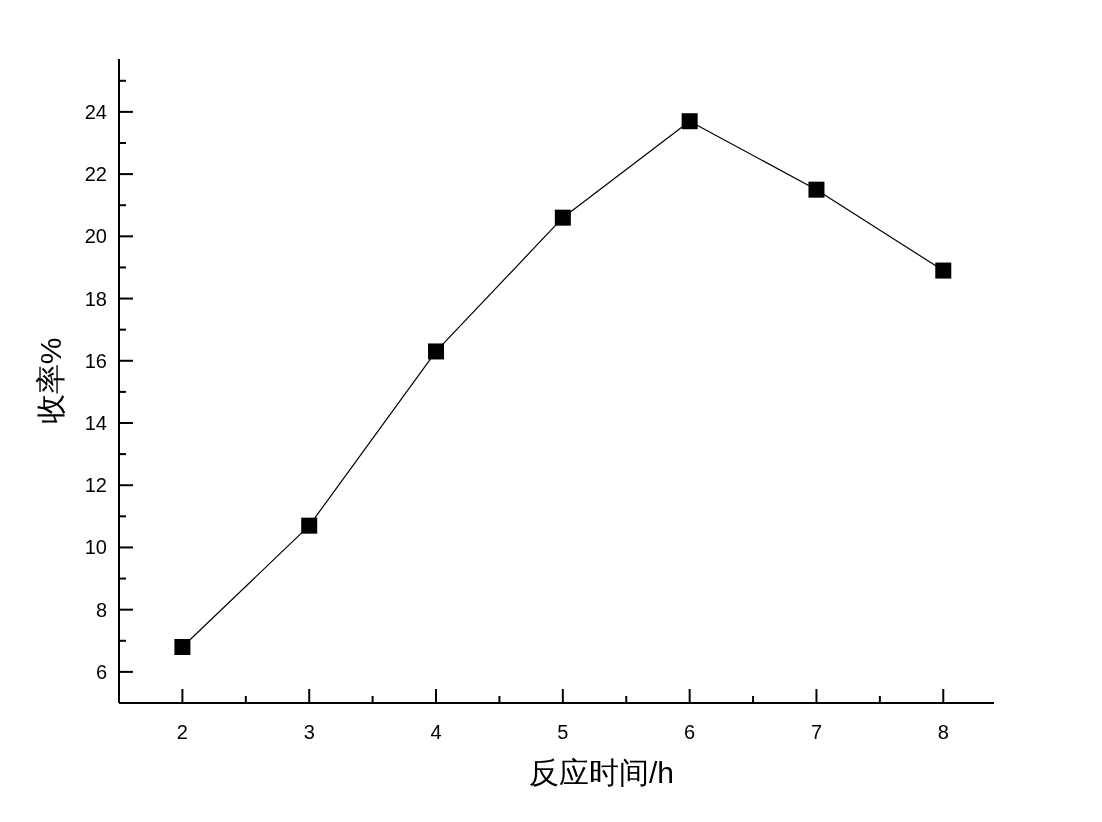  I want to click on y-tick-label: 16, so click(95, 360).